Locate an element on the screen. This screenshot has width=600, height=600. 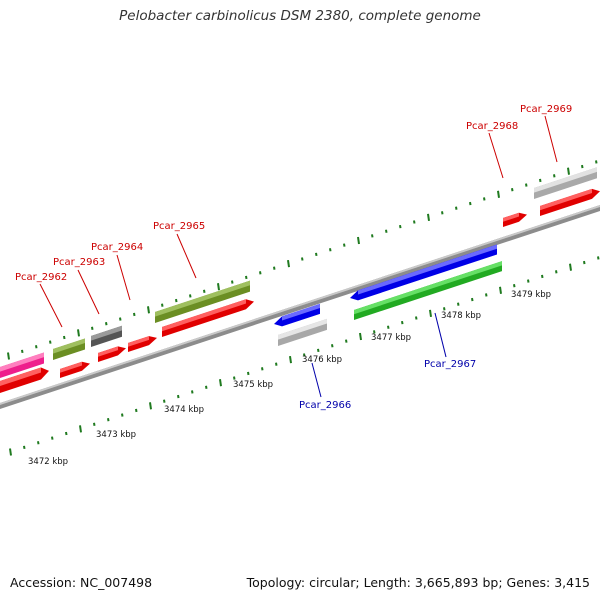
gene-label-pcar-2964: Pcar_2964 is located at coordinates (117, 247).